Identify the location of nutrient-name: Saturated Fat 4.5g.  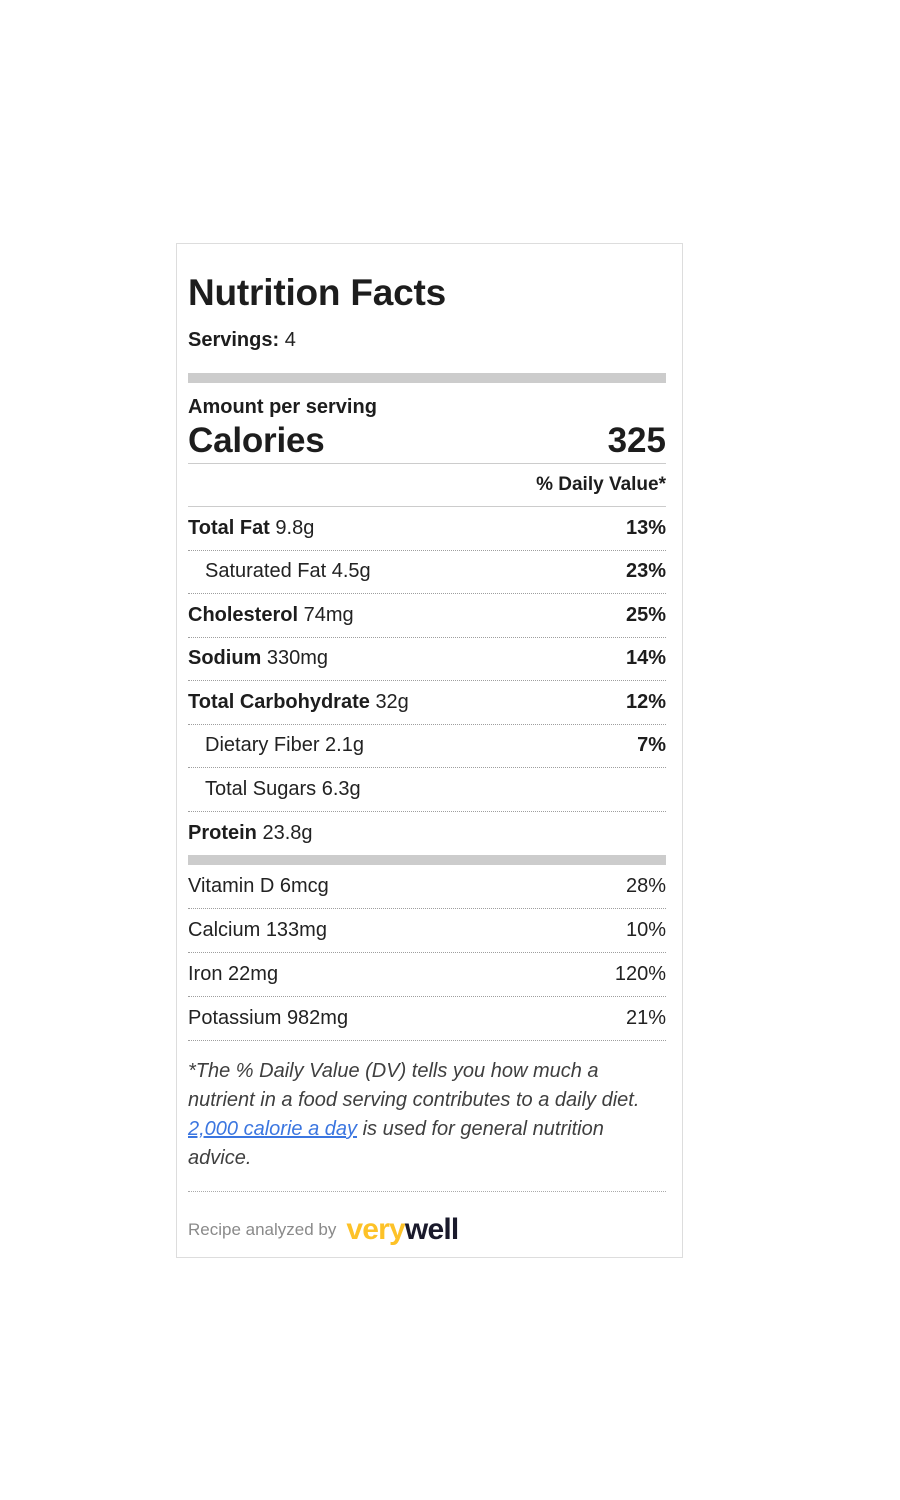
(288, 571).